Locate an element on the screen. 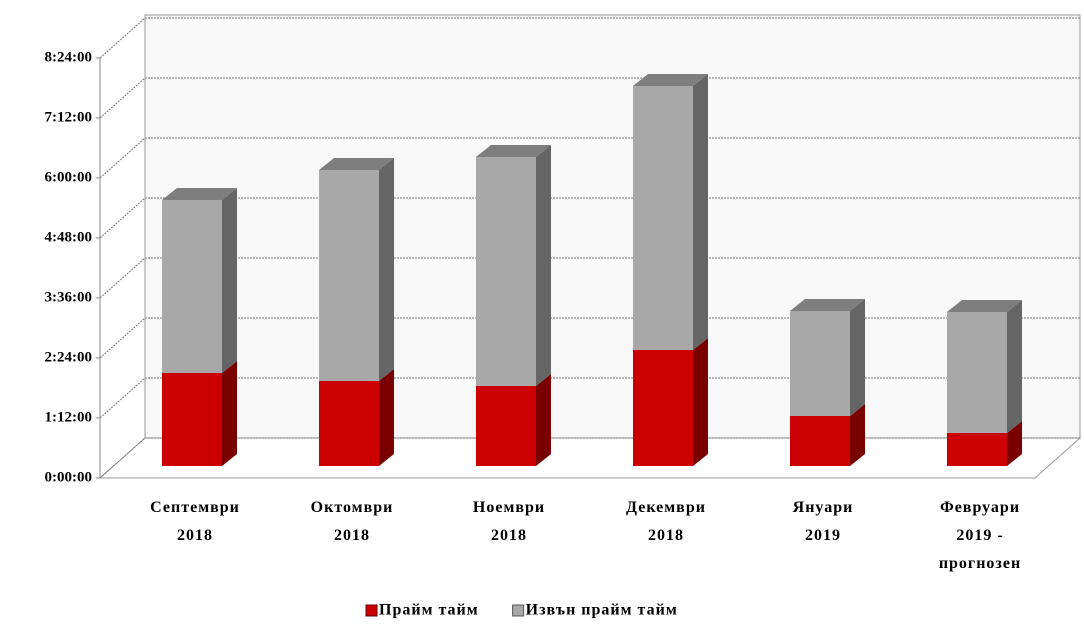 This screenshot has height=626, width=1084. legend-label: Прайм тайм is located at coordinates (429, 610).